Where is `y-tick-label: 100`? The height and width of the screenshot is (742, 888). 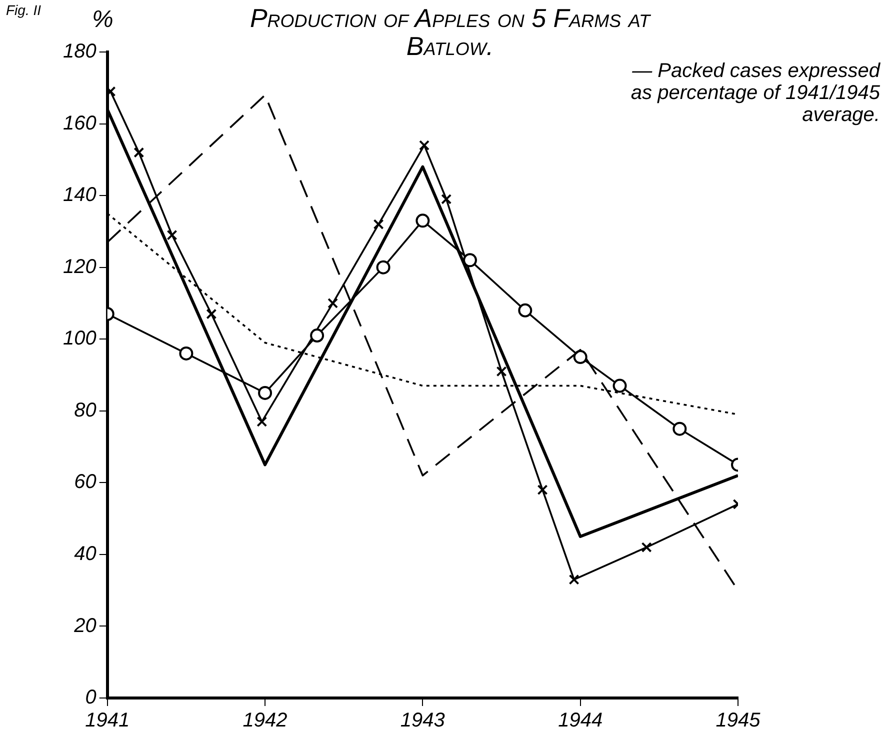
y-tick-label: 100 is located at coordinates (79, 339).